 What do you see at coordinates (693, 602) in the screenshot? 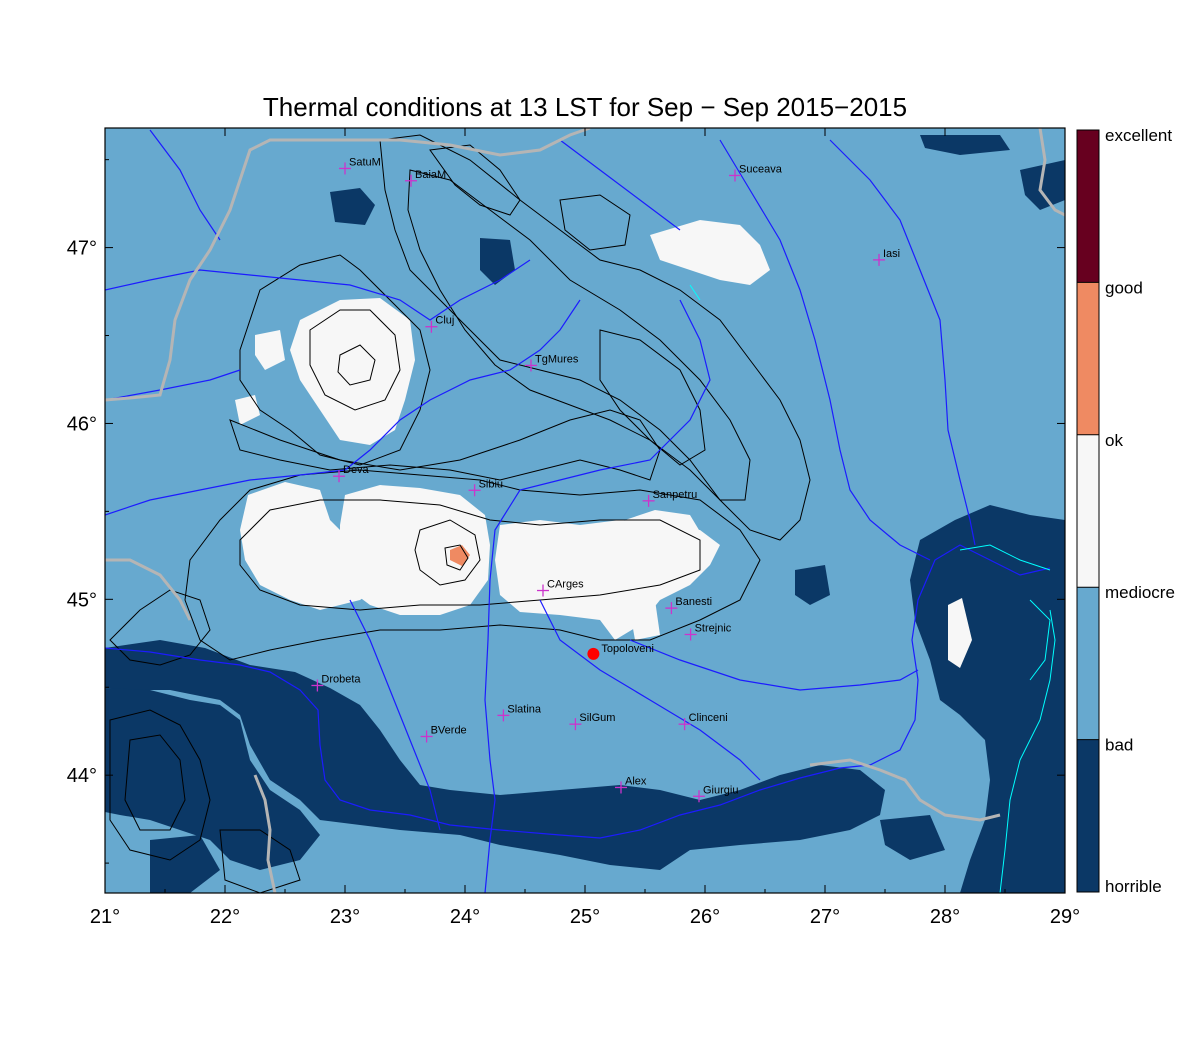
I see `station-label: Banesti` at bounding box center [693, 602].